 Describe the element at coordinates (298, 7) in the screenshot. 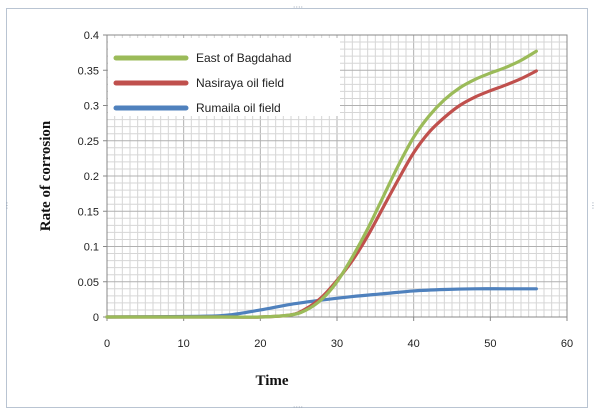

I see `resize-handle-top: ····` at that location.